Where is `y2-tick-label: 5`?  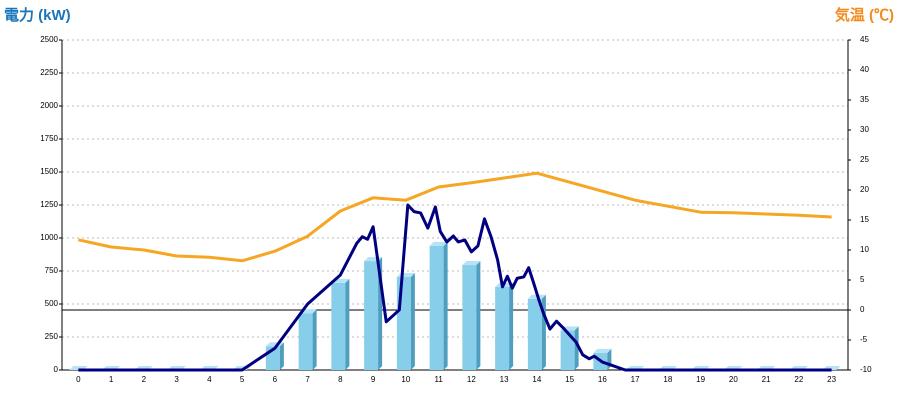 y2-tick-label: 5 is located at coordinates (862, 279).